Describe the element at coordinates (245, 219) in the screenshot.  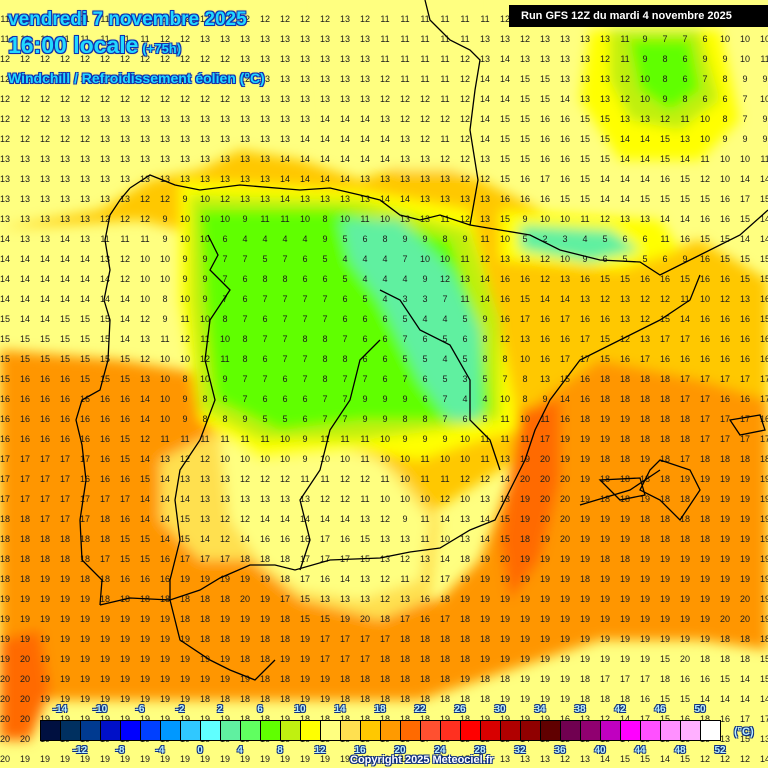
I see `grid-value: 9` at that location.